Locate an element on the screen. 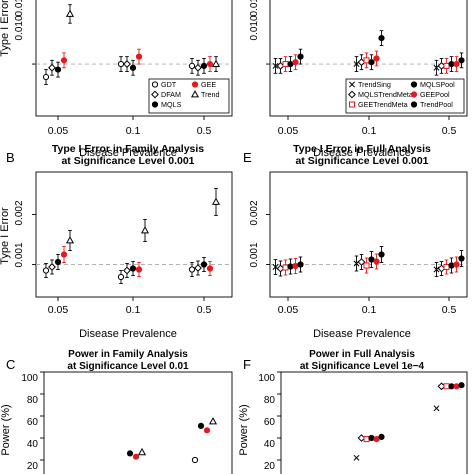 The image size is (474, 474). panel-b-xtick-2: 0.5 is located at coordinates (204, 310).